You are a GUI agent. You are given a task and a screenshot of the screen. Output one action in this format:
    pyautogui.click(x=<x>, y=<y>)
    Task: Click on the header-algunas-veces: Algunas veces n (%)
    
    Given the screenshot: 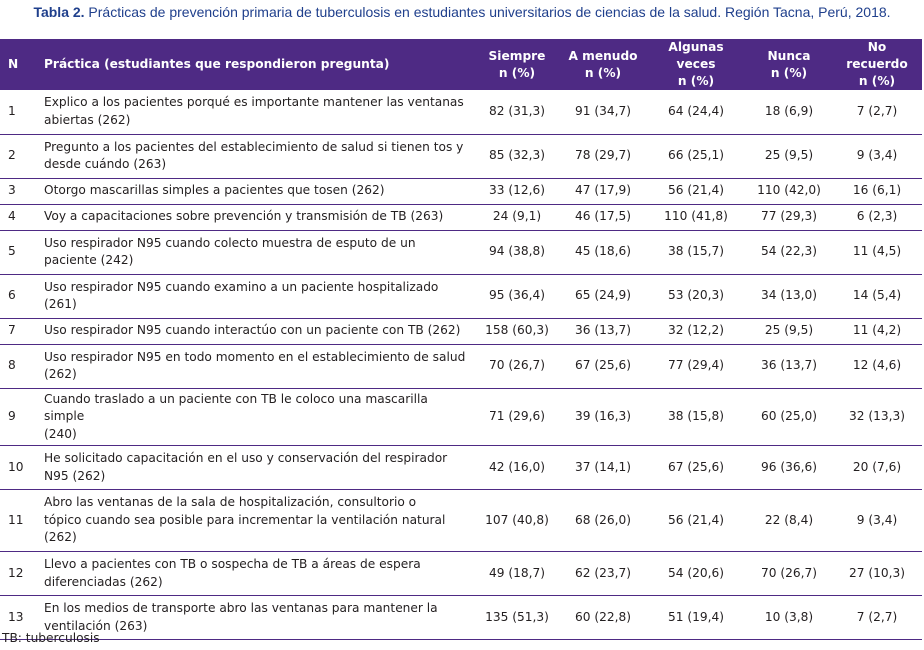 What is the action you would take?
    pyautogui.click(x=696, y=64)
    